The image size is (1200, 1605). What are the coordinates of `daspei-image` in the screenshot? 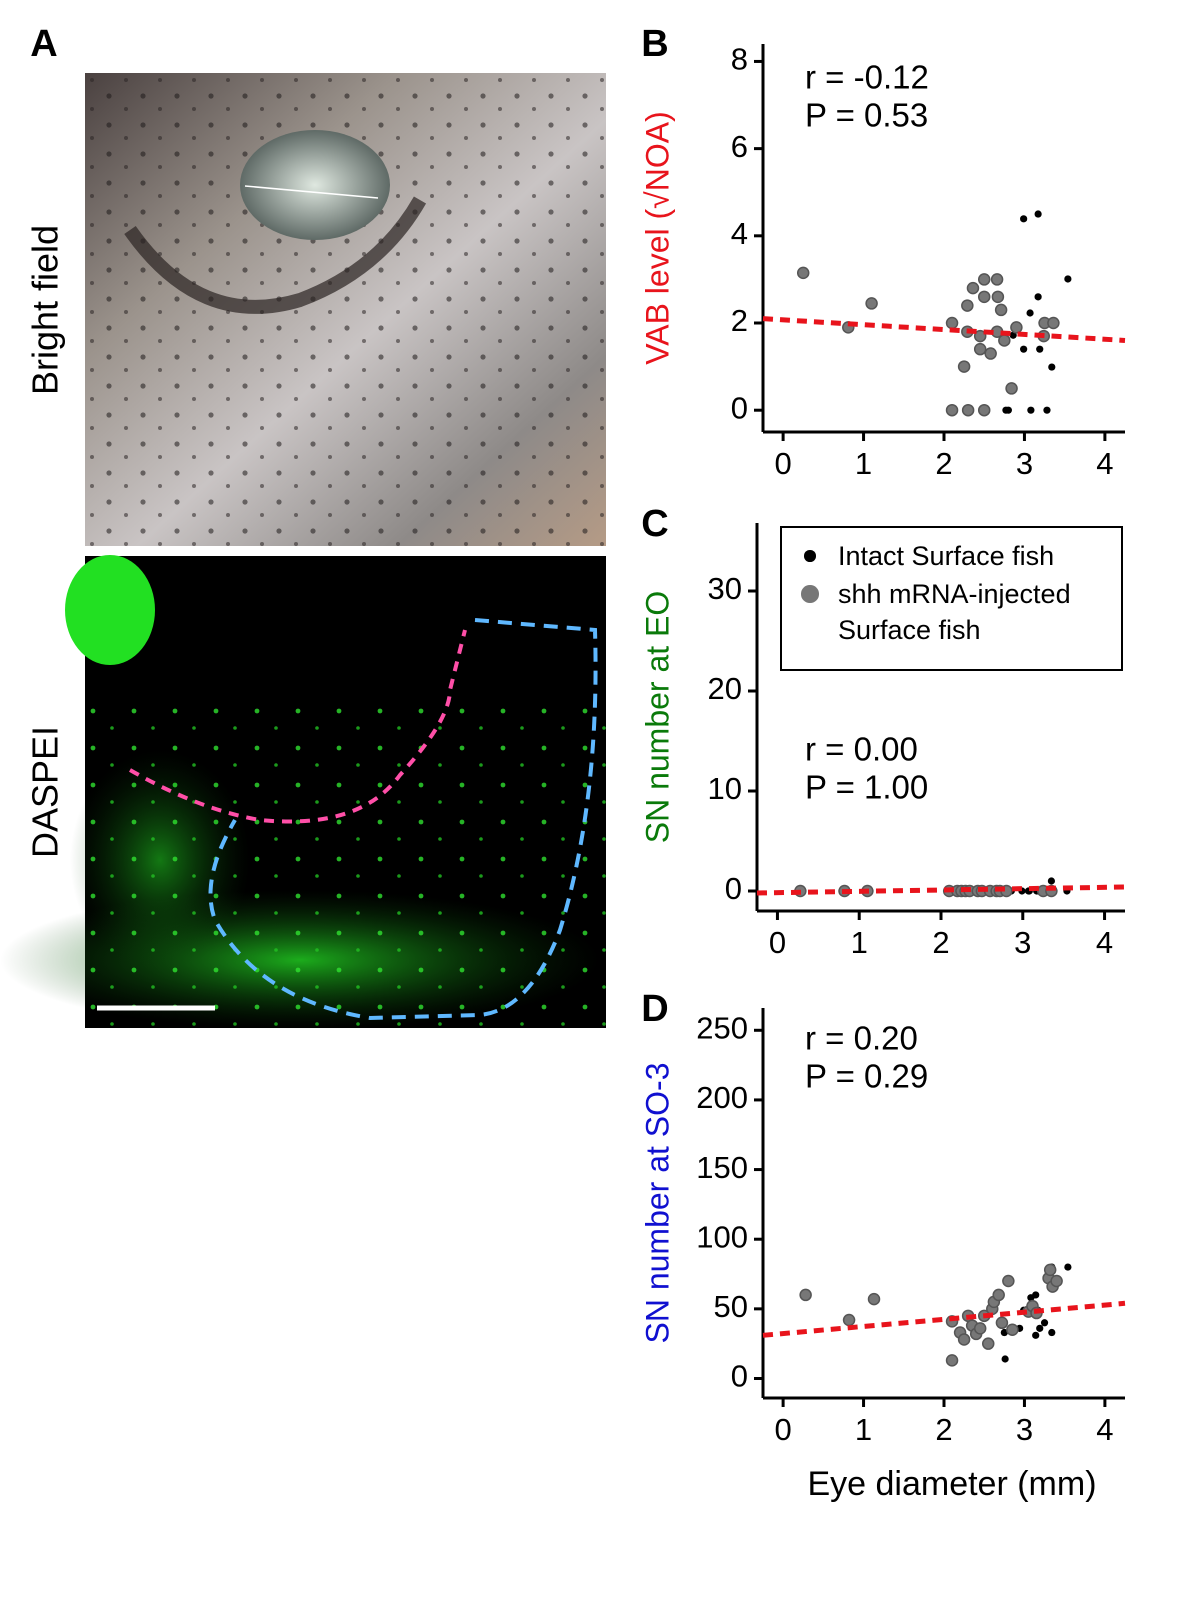 It's located at (303, 792).